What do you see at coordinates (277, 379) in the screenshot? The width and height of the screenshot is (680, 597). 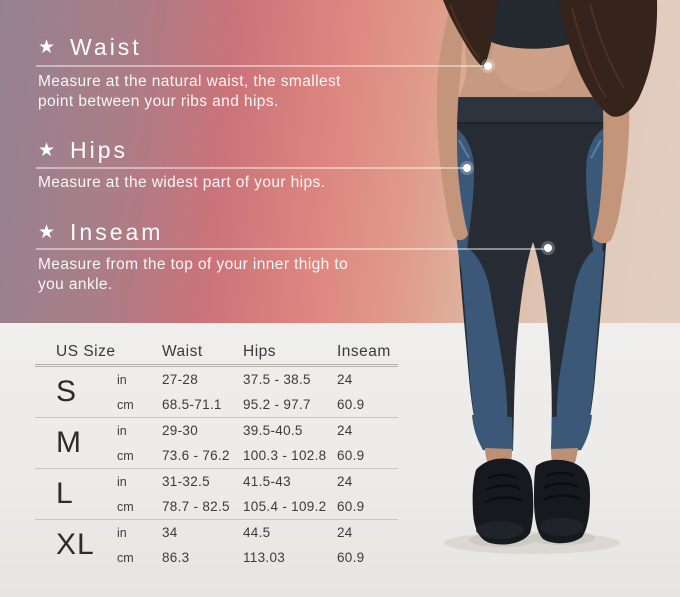 I see `hips-in: 37.5 - 38.5` at bounding box center [277, 379].